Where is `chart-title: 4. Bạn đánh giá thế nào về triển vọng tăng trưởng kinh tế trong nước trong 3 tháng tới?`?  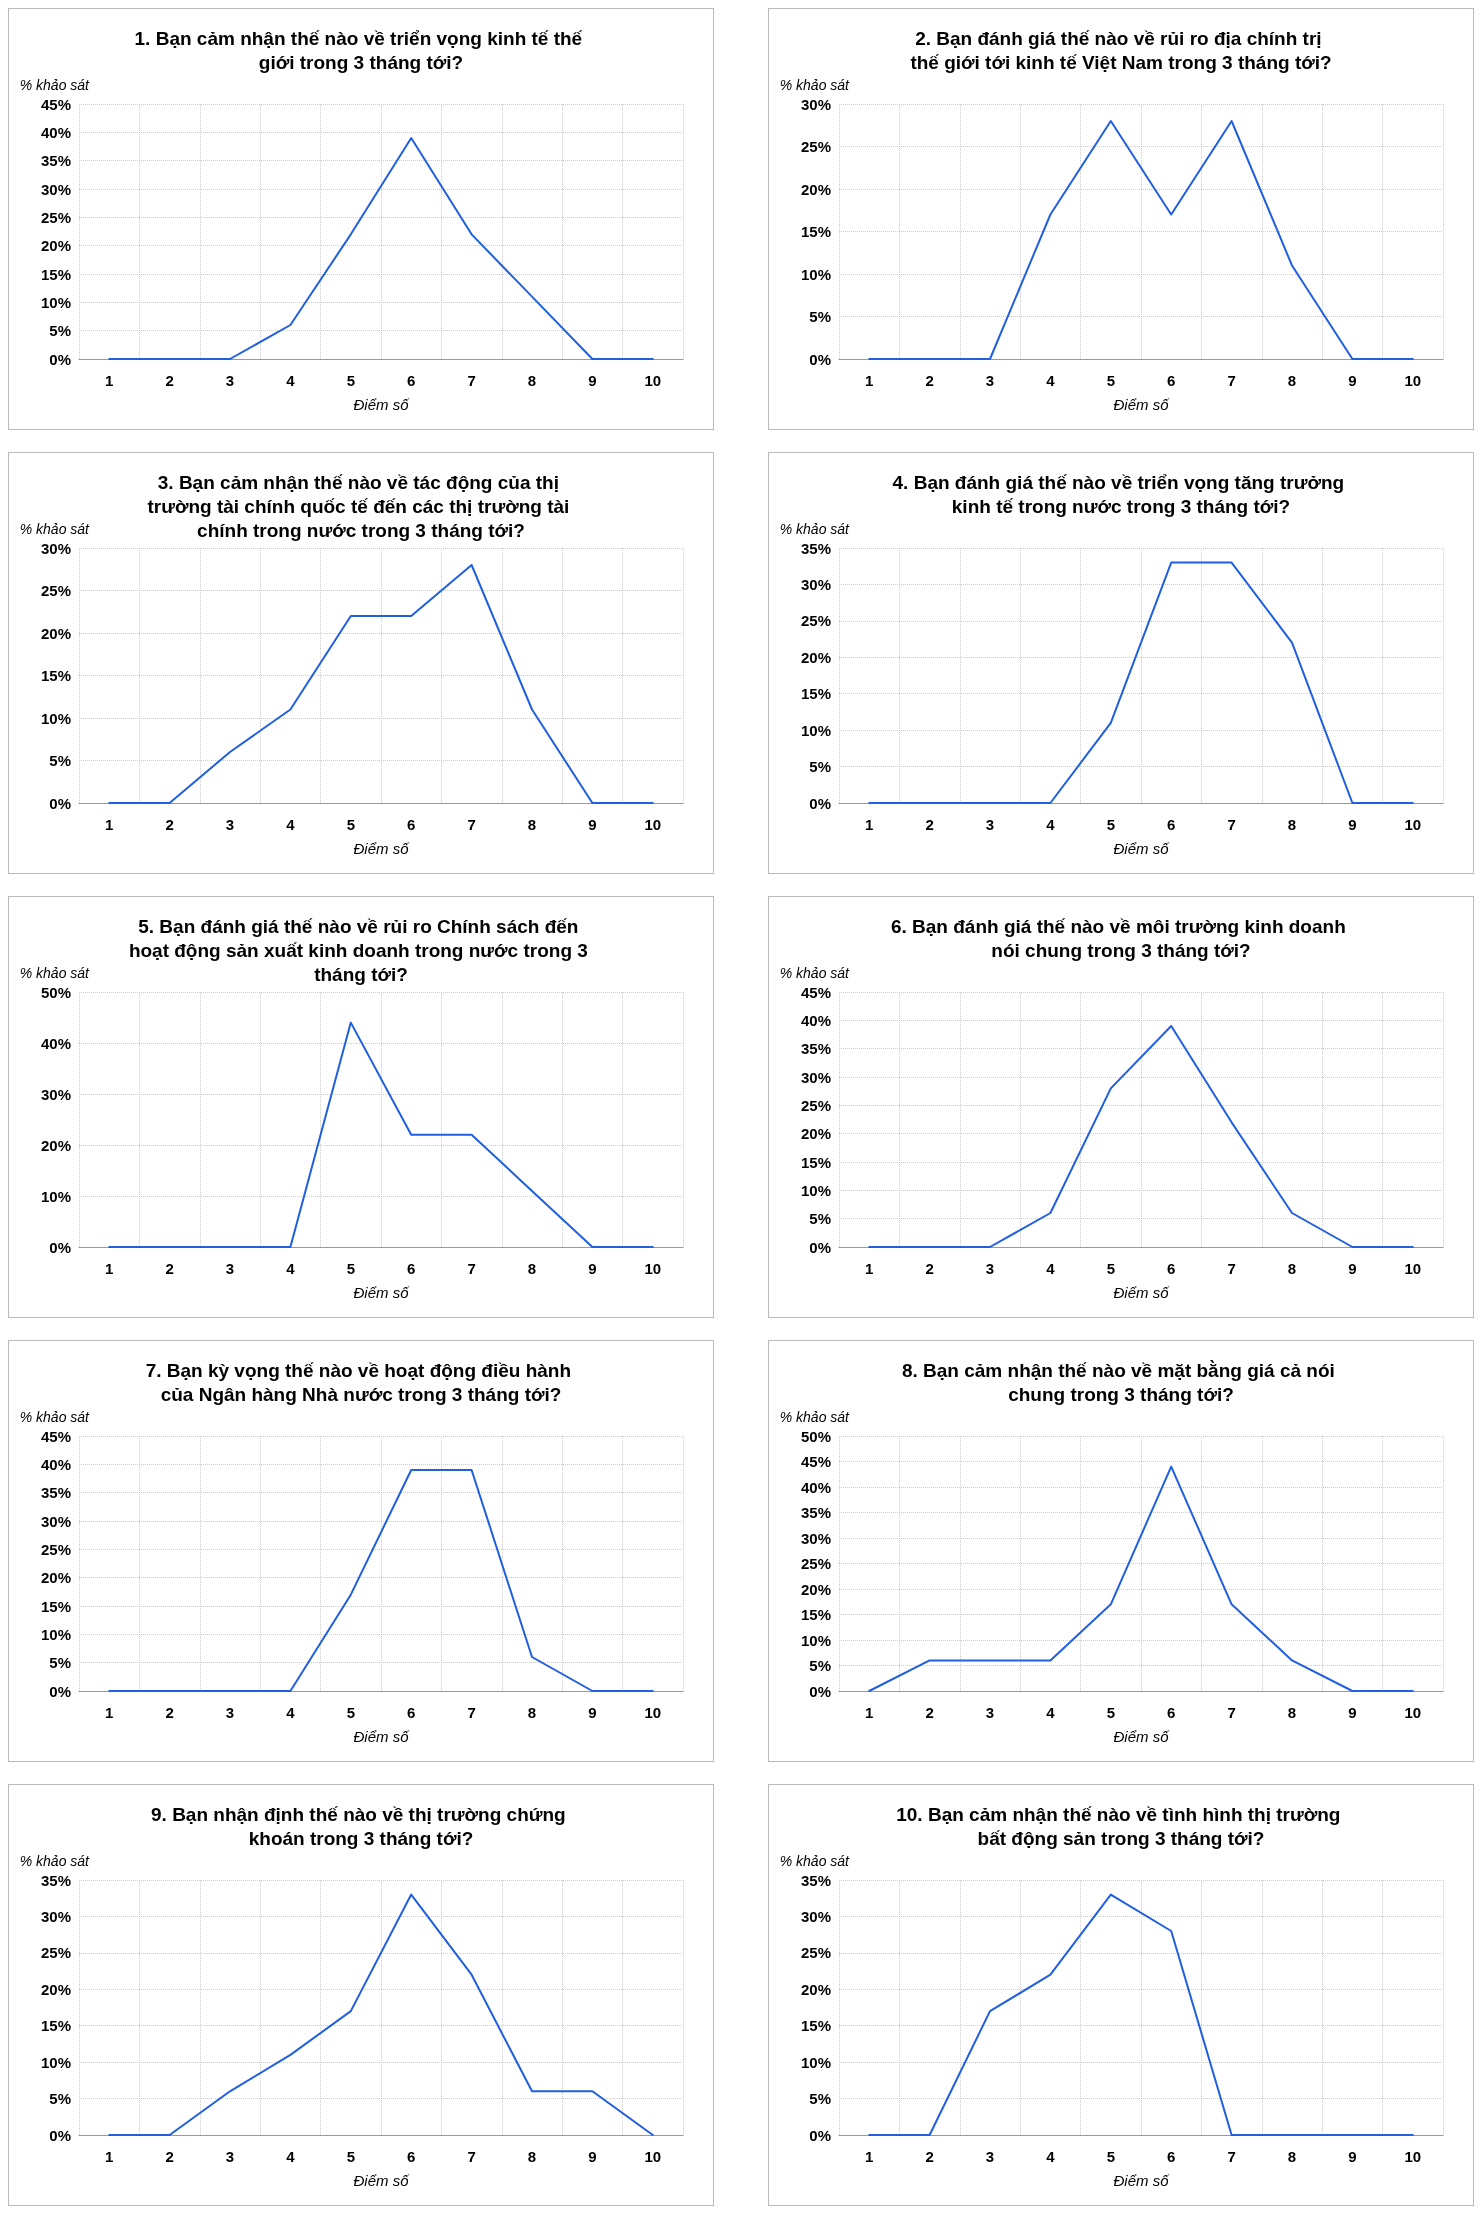
chart-title: 4. Bạn đánh giá thế nào về triển vọng tăng trưởng kinh tế trong nước trong 3 tháng tới? is located at coordinates (1121, 494).